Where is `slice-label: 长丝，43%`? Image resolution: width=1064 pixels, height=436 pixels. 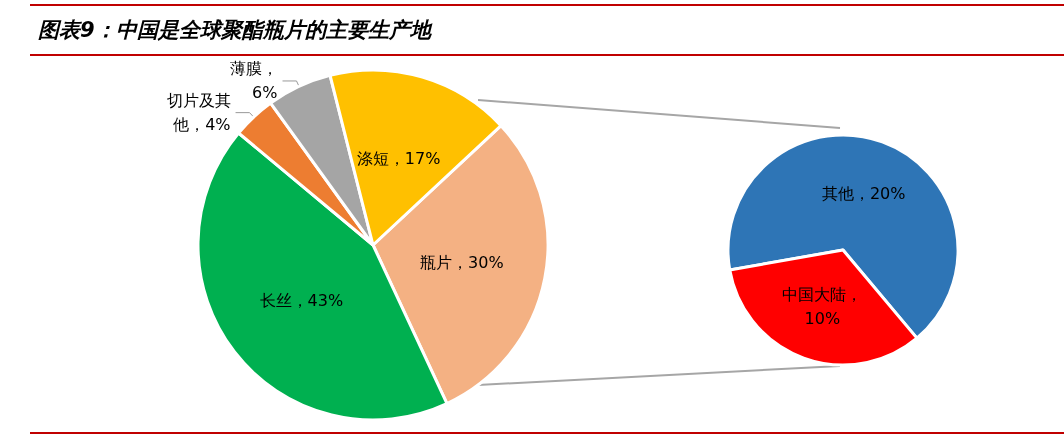
slice-label: 长丝，43% is located at coordinates (301, 300).